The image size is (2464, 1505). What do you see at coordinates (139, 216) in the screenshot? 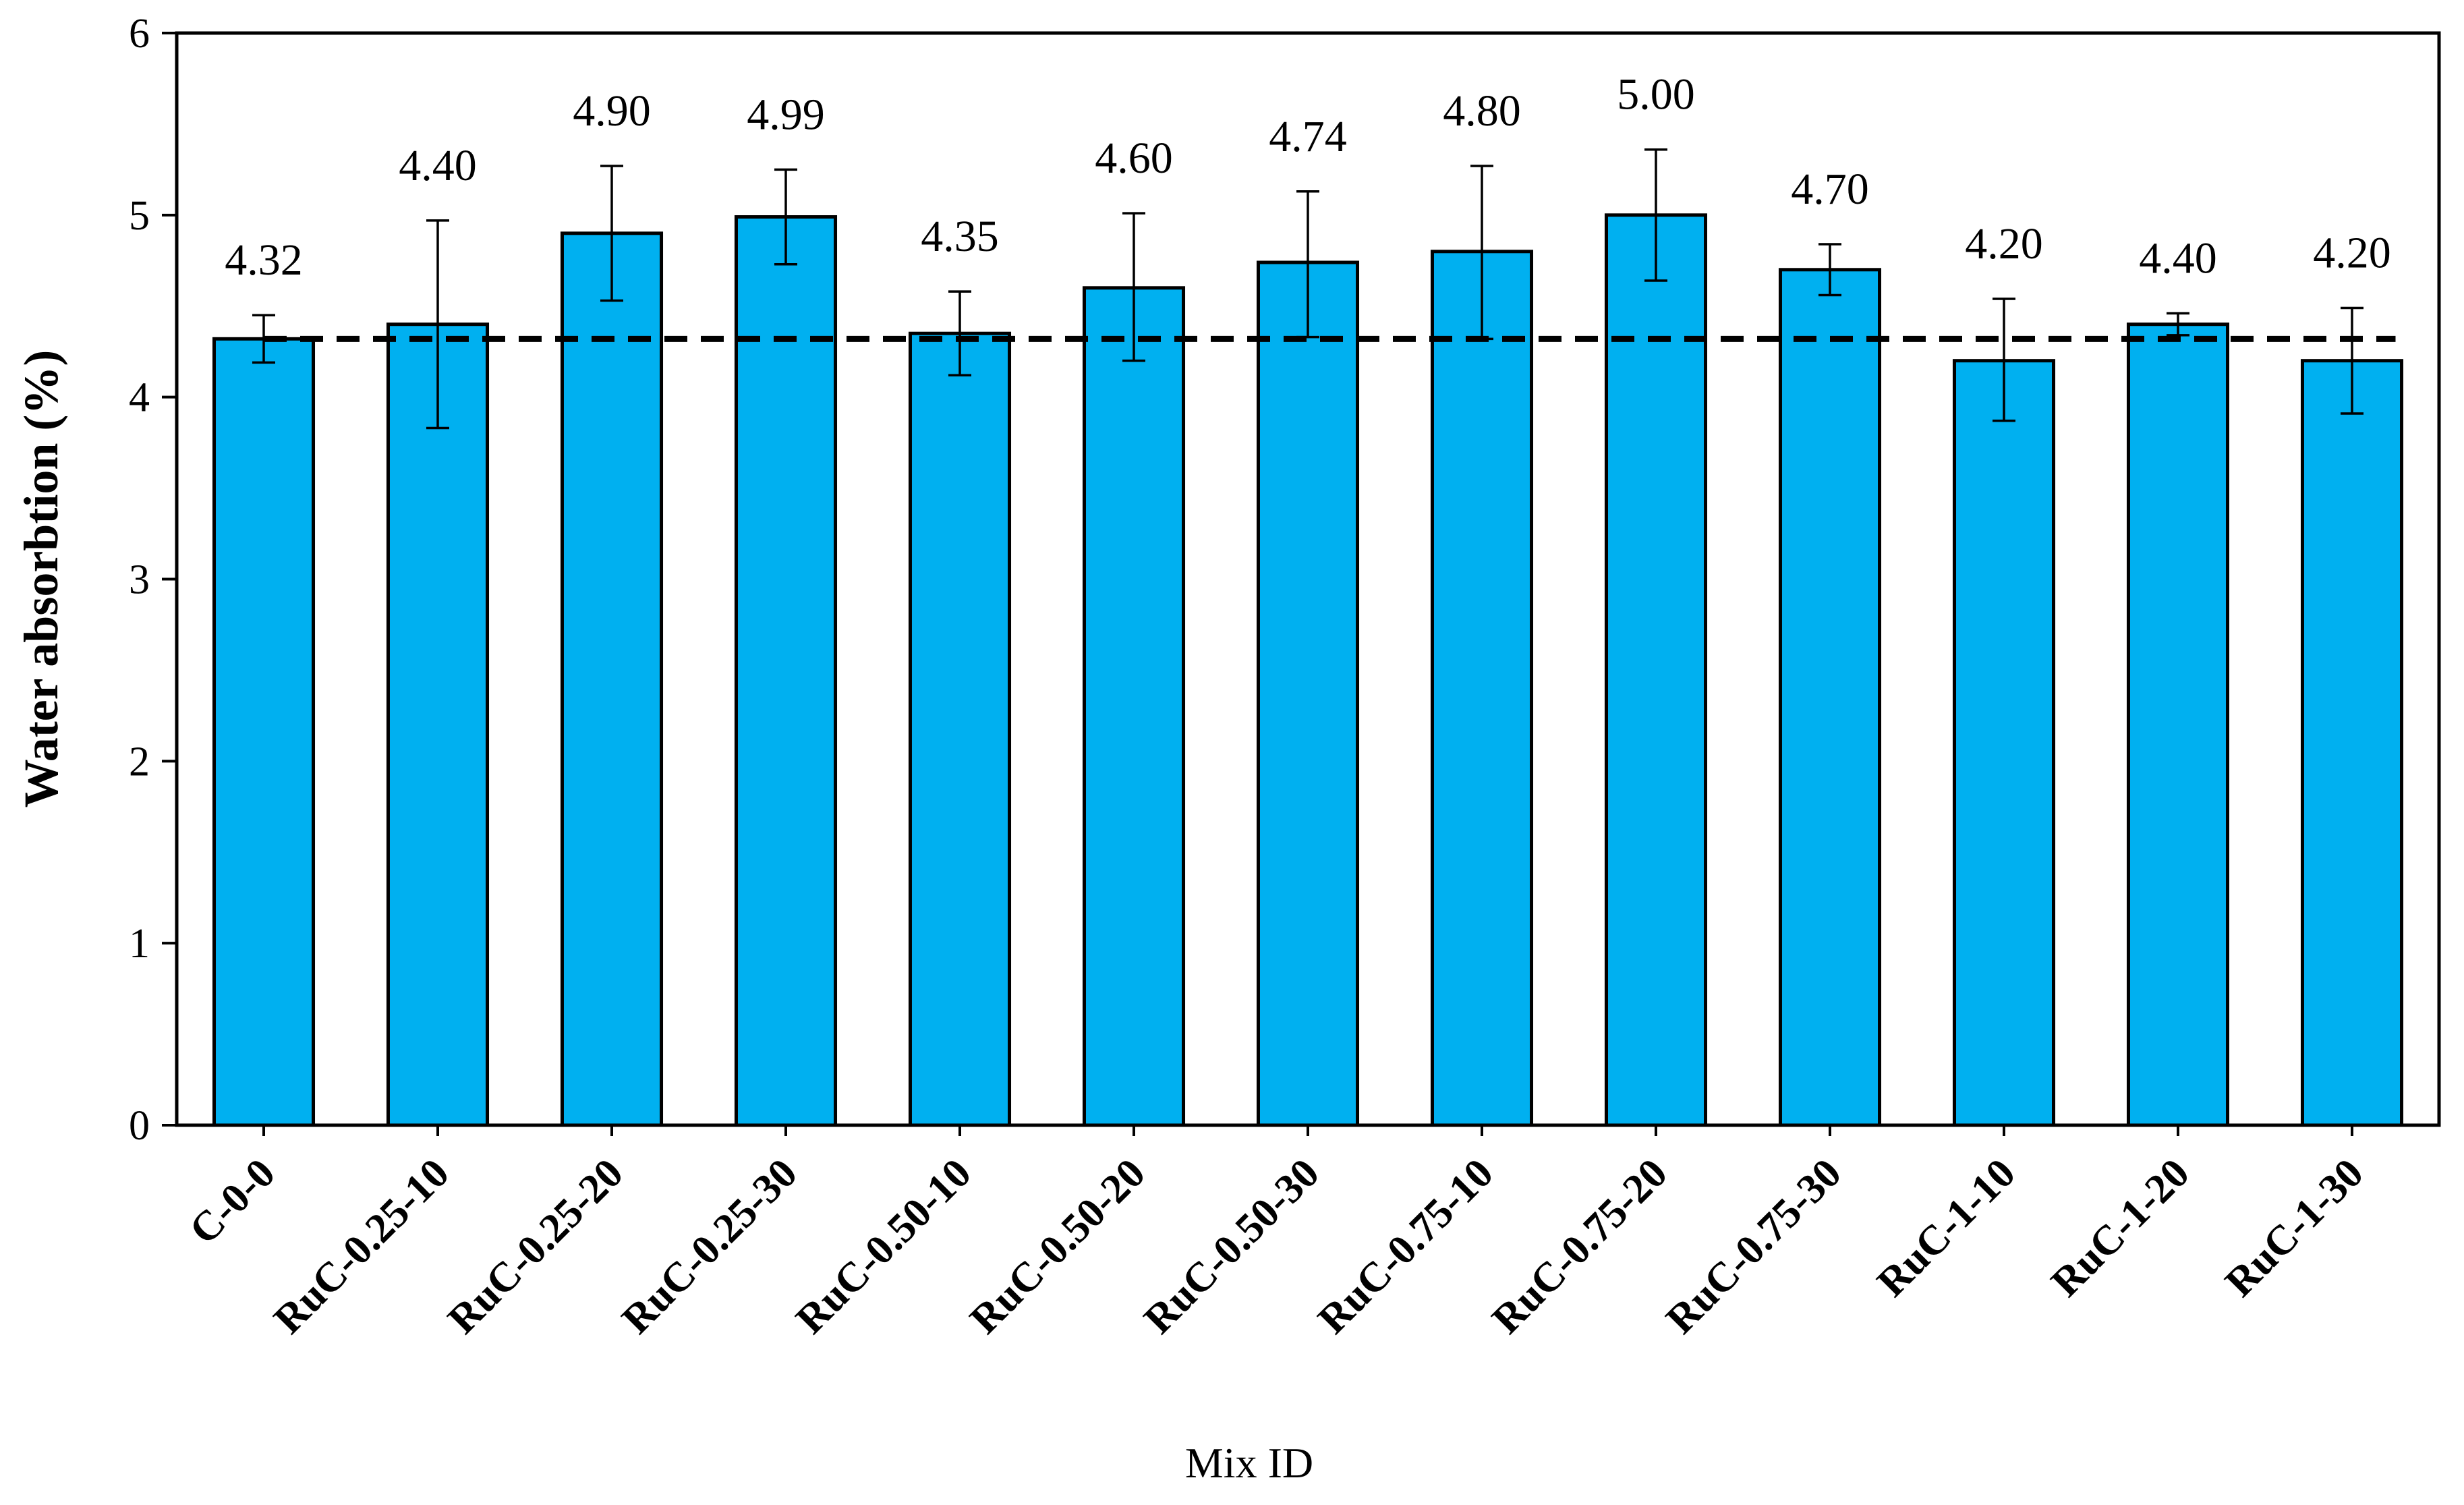
I see `y-tick-label: 5` at bounding box center [139, 216].